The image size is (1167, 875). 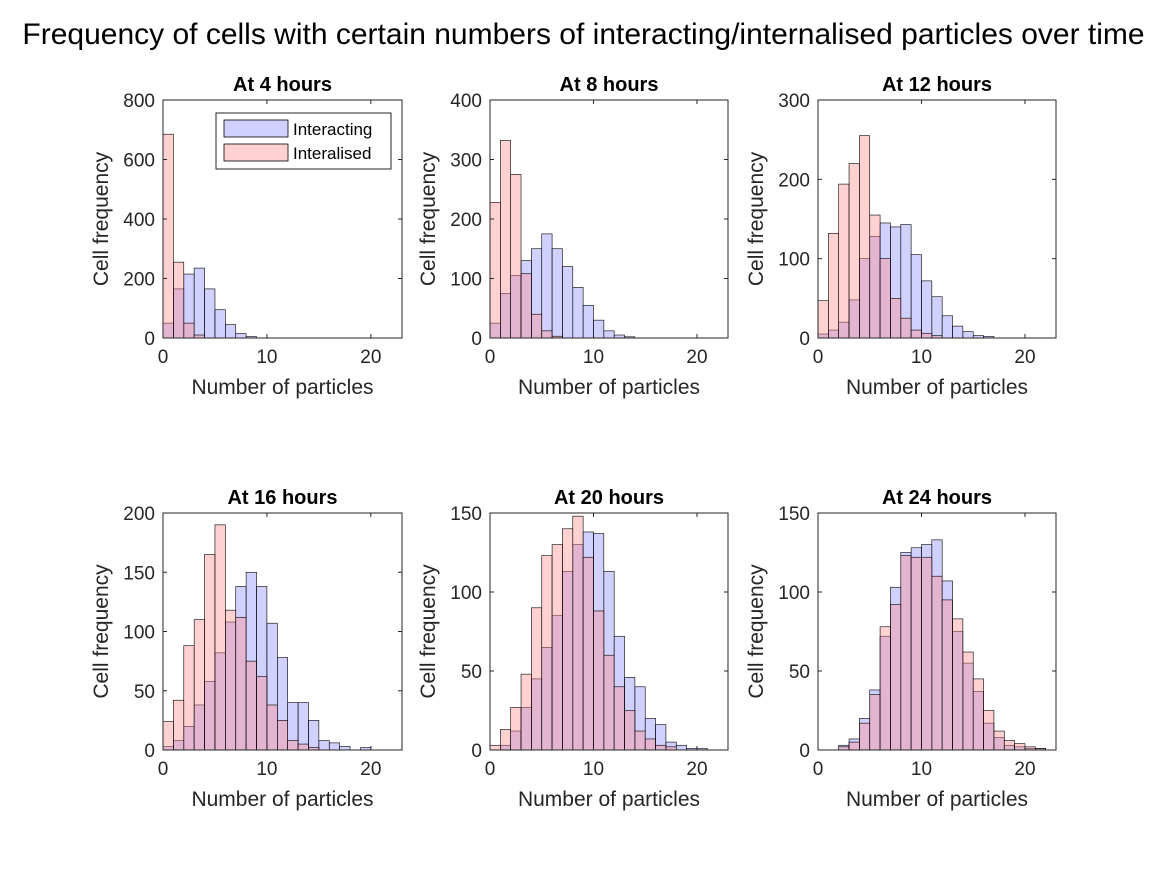 What do you see at coordinates (256, 152) in the screenshot?
I see `legend-swatch-internalised` at bounding box center [256, 152].